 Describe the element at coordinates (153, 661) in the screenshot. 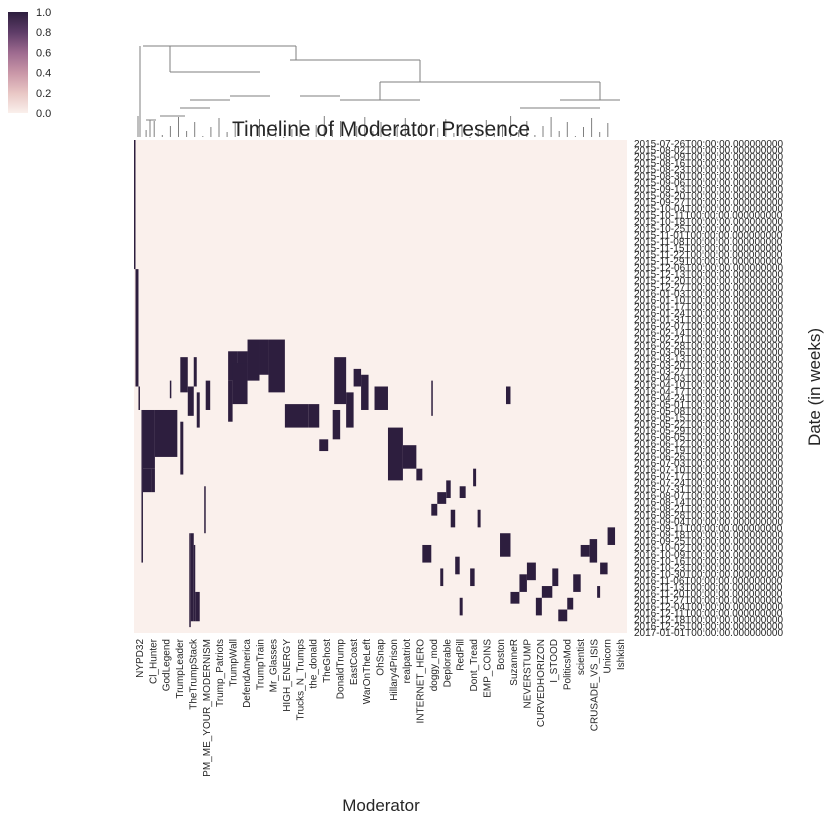

I see `x-tick-label: Cl_Hunter` at that location.